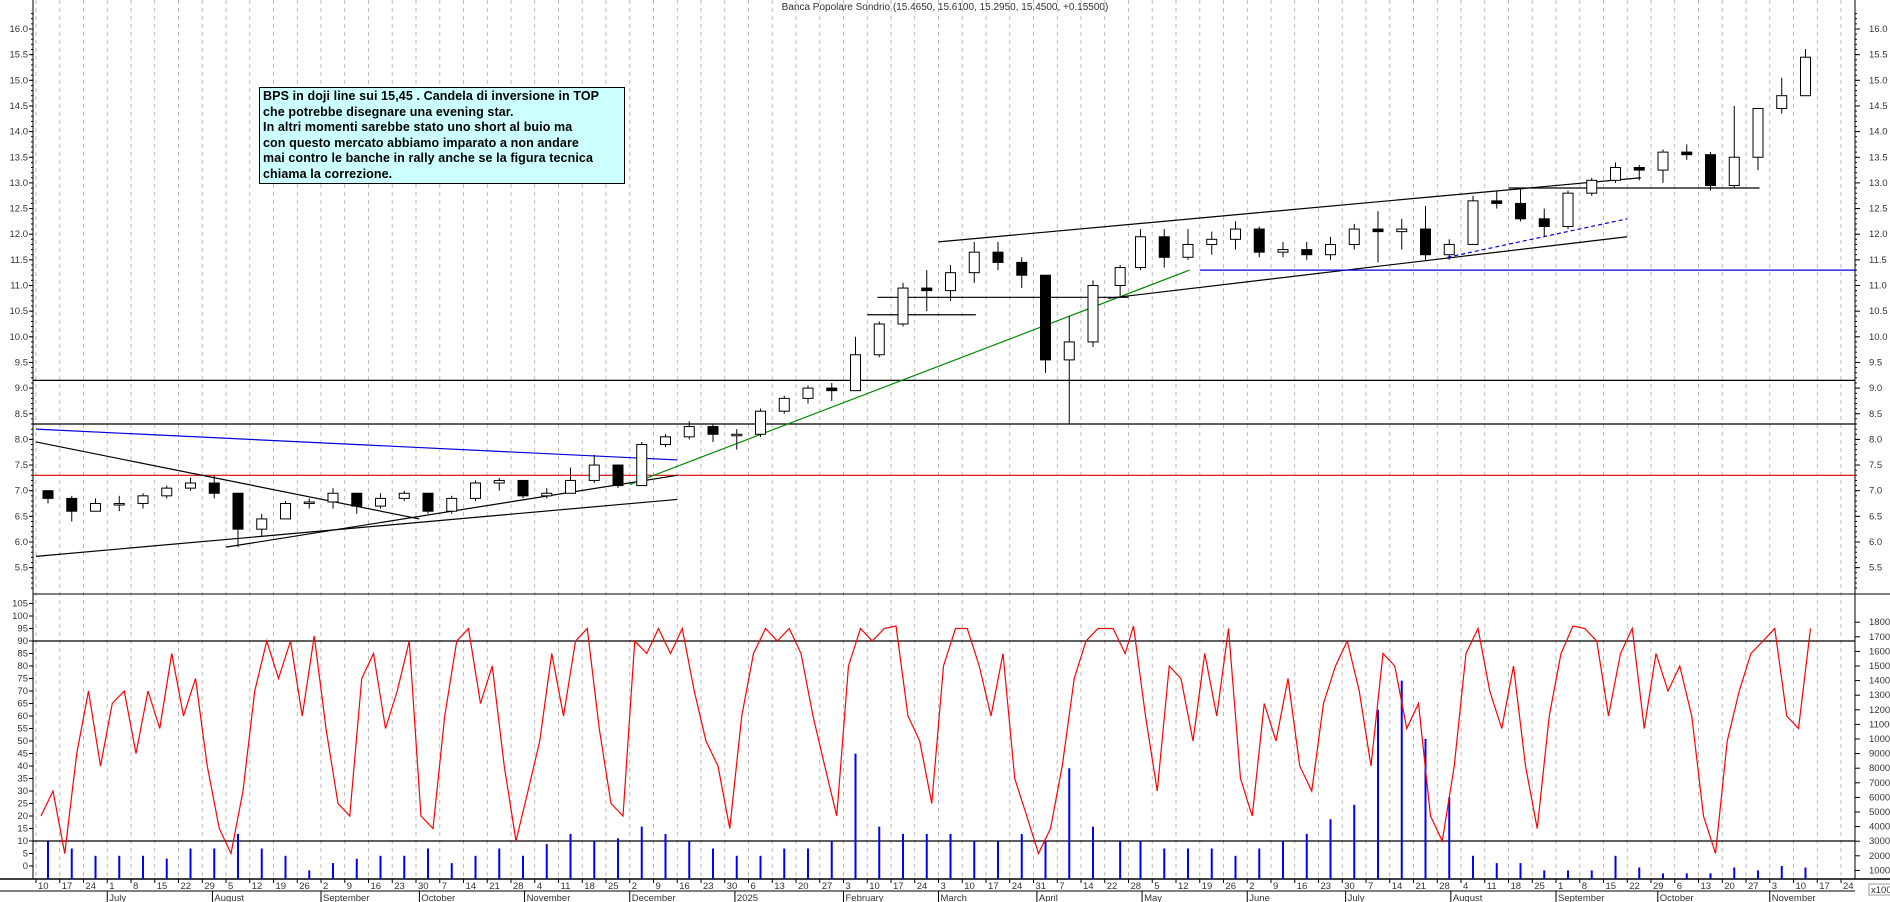 This screenshot has height=902, width=1890. I want to click on price-tick-label-right: 16.0, so click(1878, 29).